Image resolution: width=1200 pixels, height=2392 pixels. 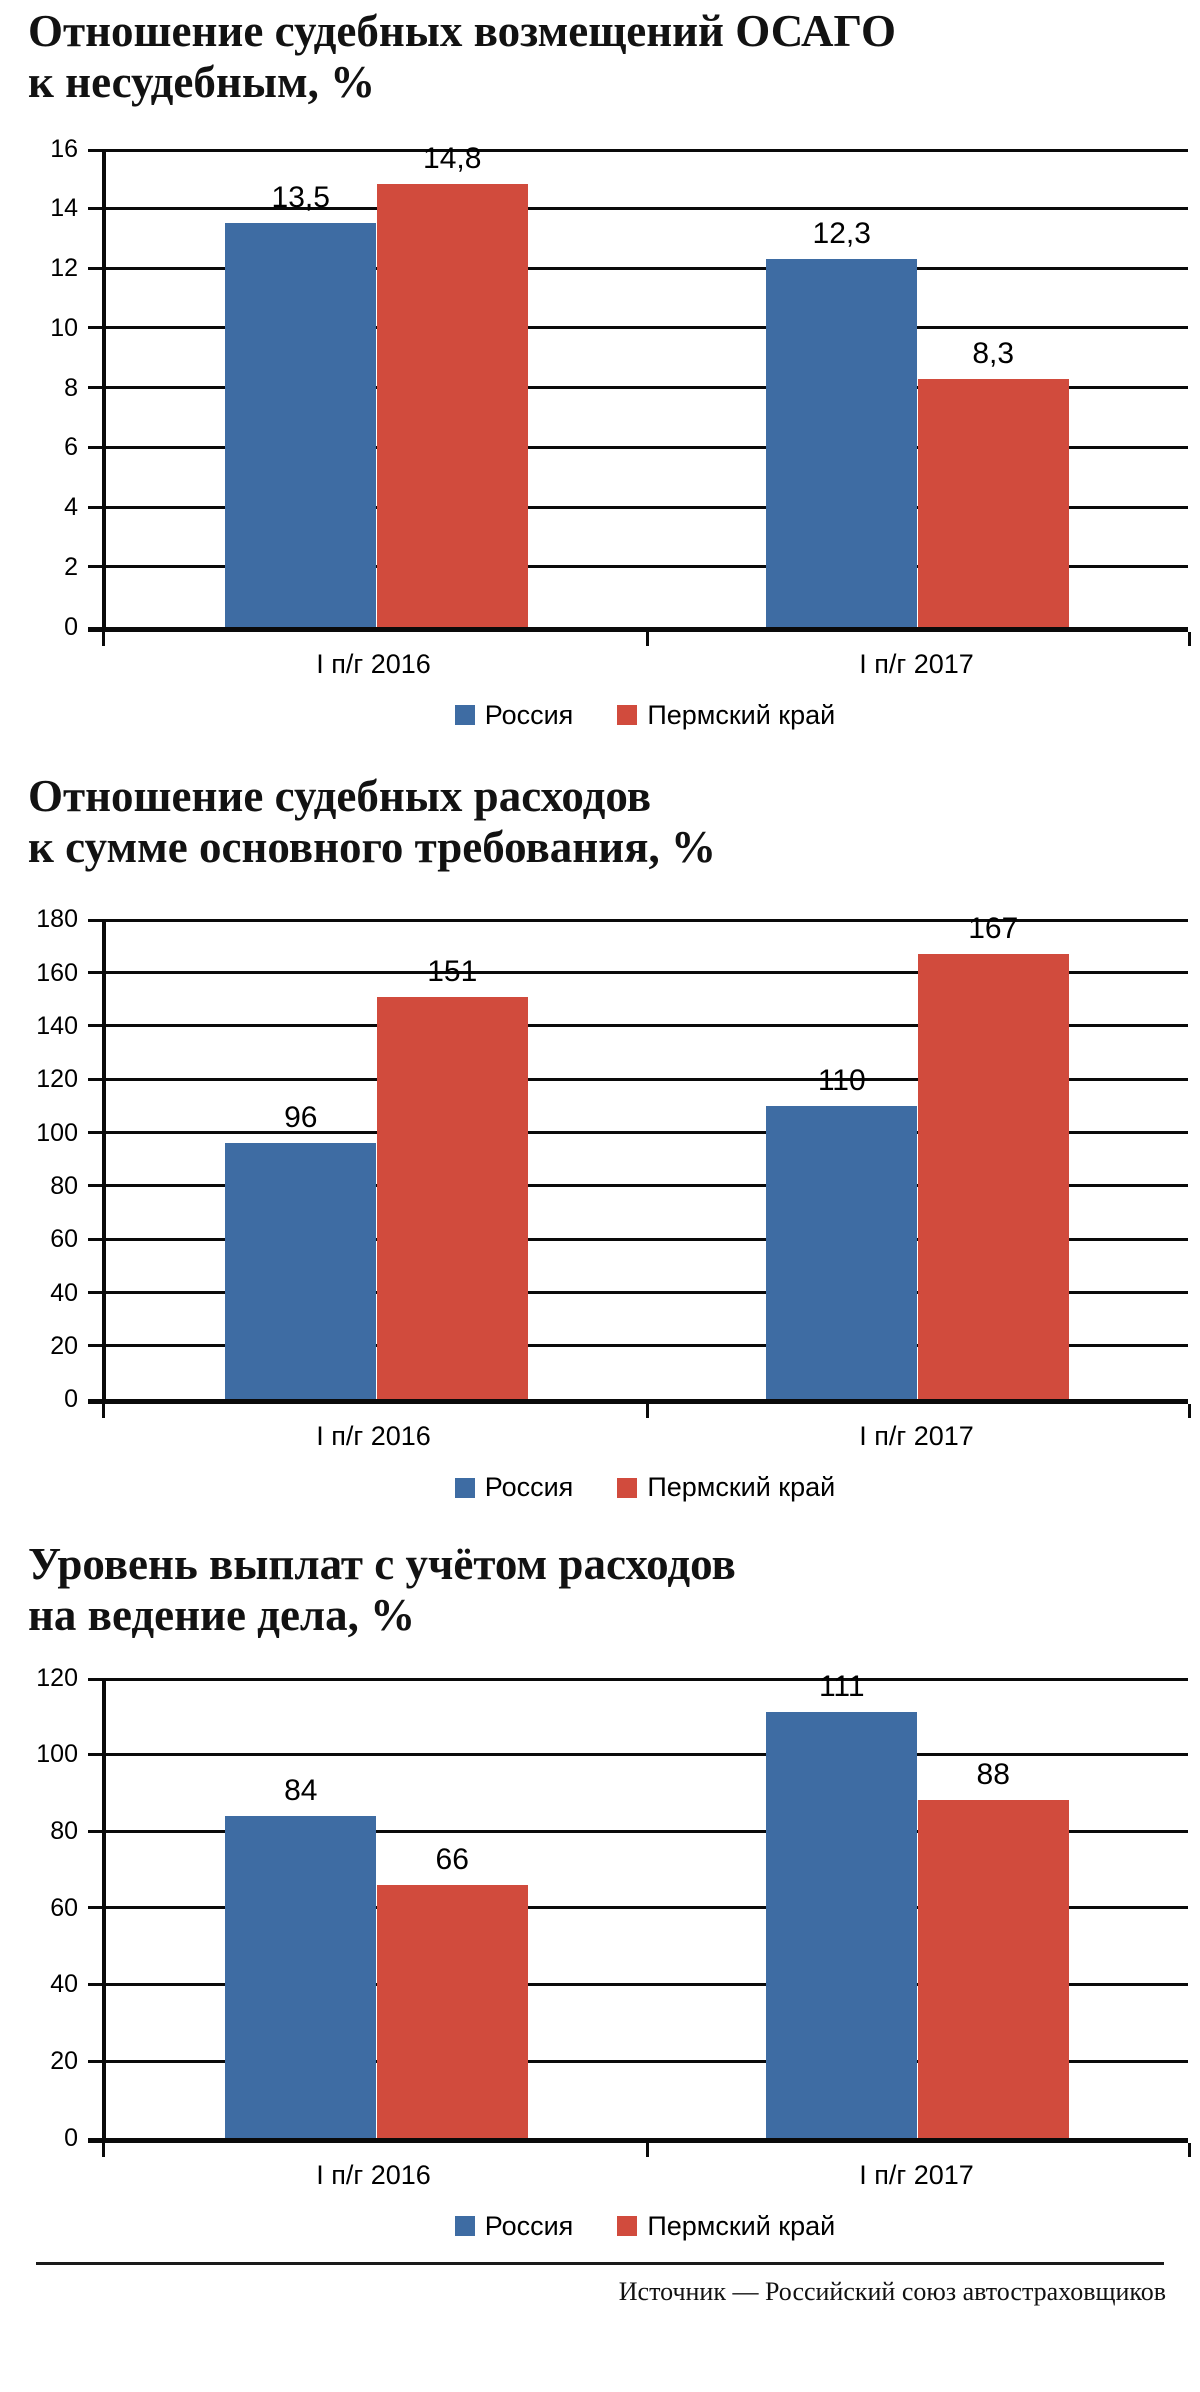 I want to click on value-label: 111, so click(x=841, y=1687).